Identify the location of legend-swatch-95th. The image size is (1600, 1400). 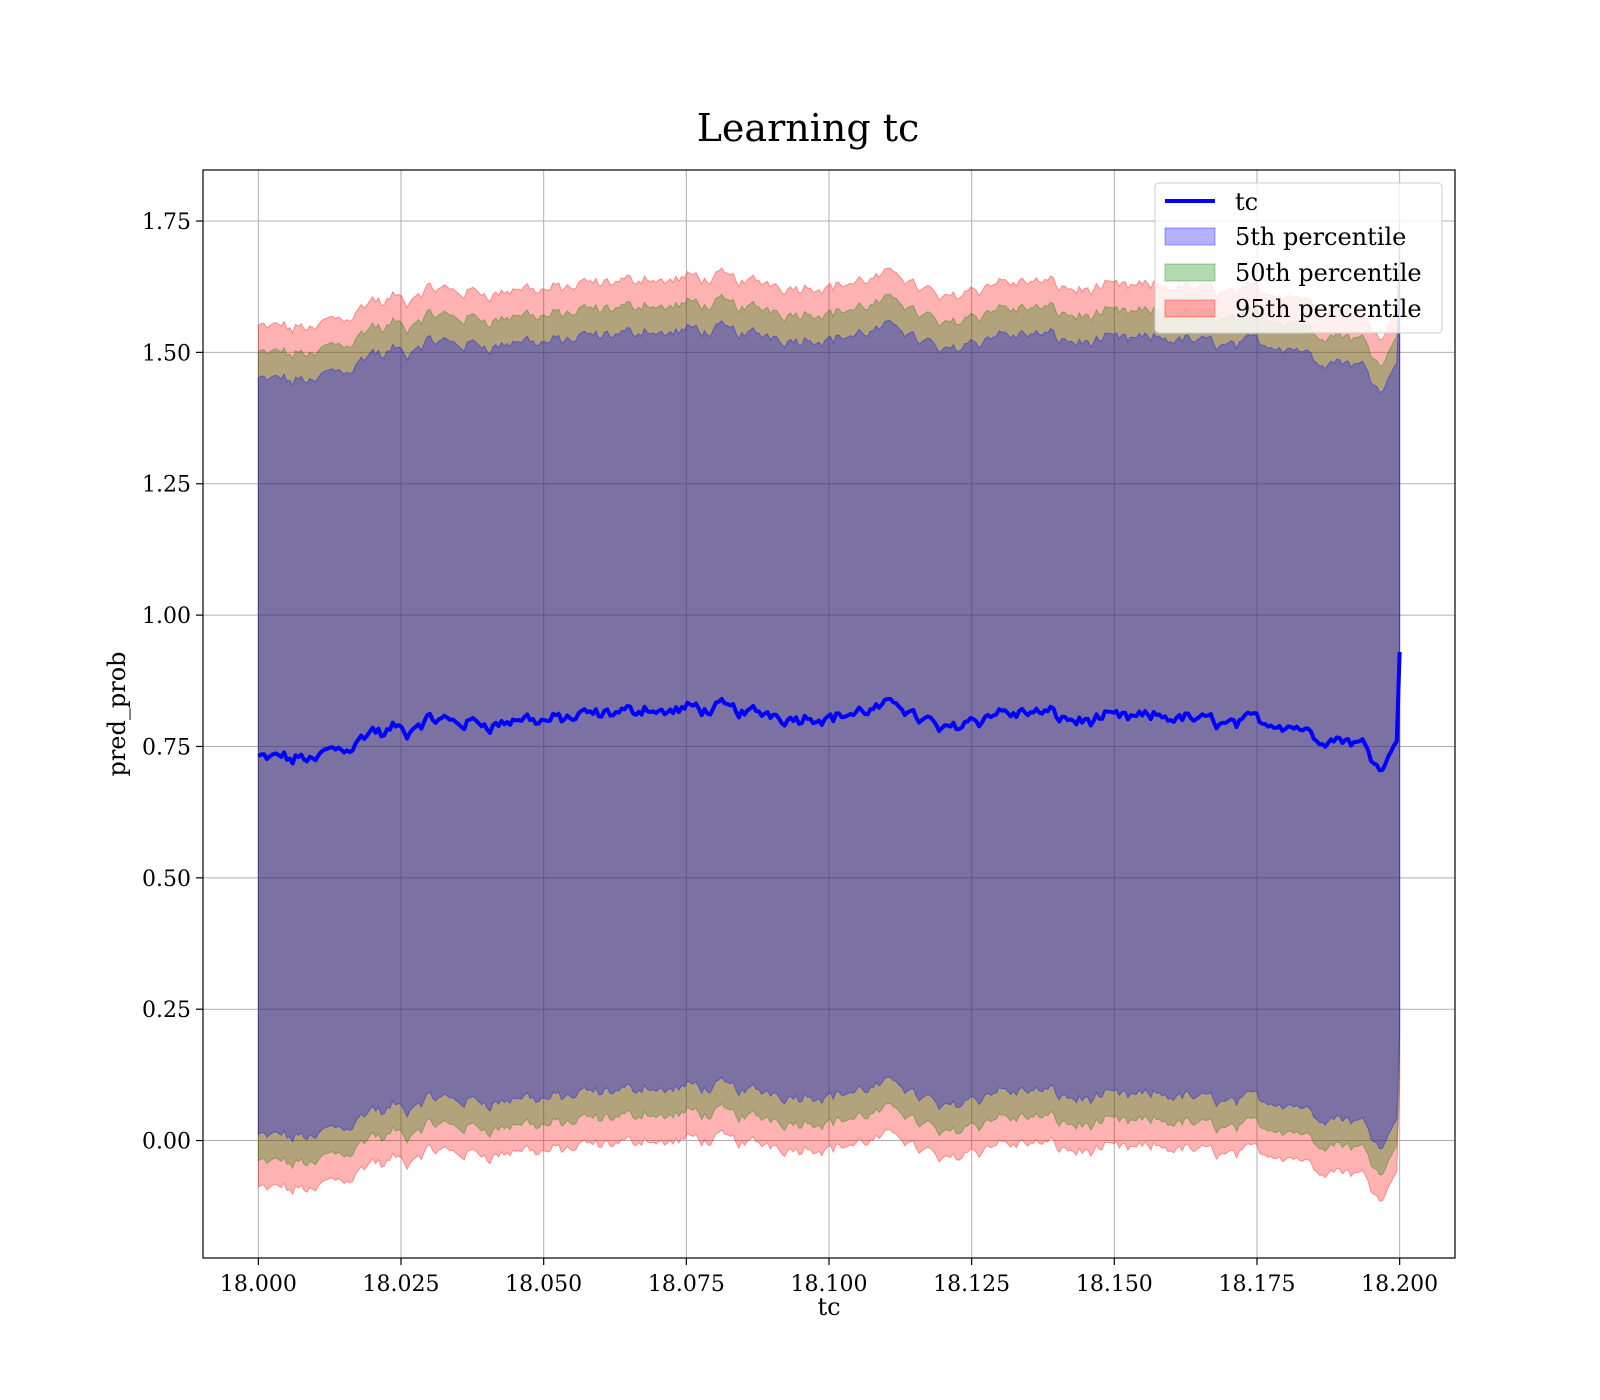
(1190, 308).